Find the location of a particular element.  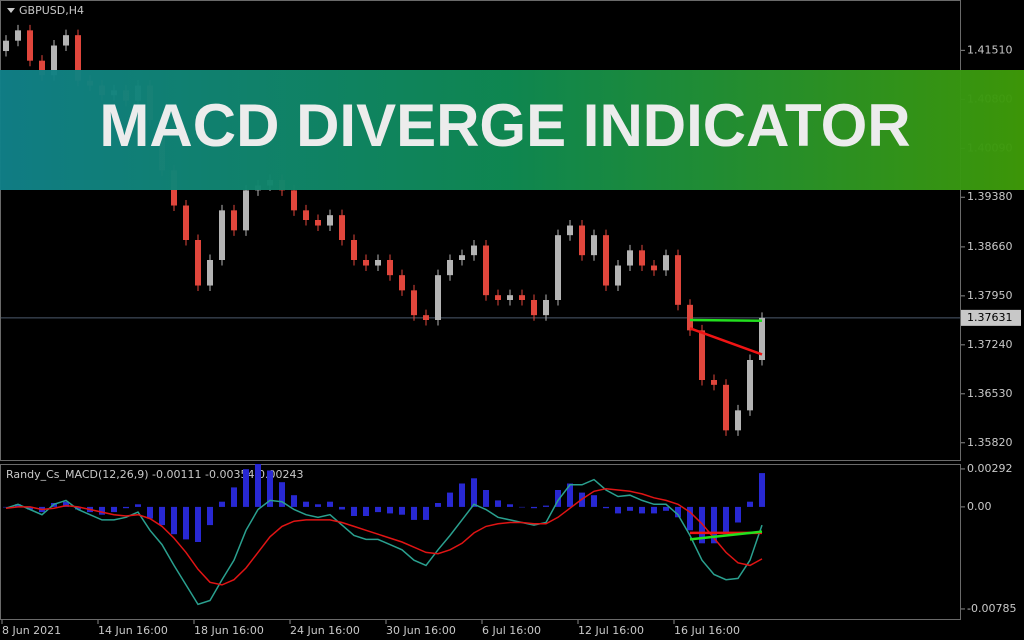

indicator-line is located at coordinates (384, 536).